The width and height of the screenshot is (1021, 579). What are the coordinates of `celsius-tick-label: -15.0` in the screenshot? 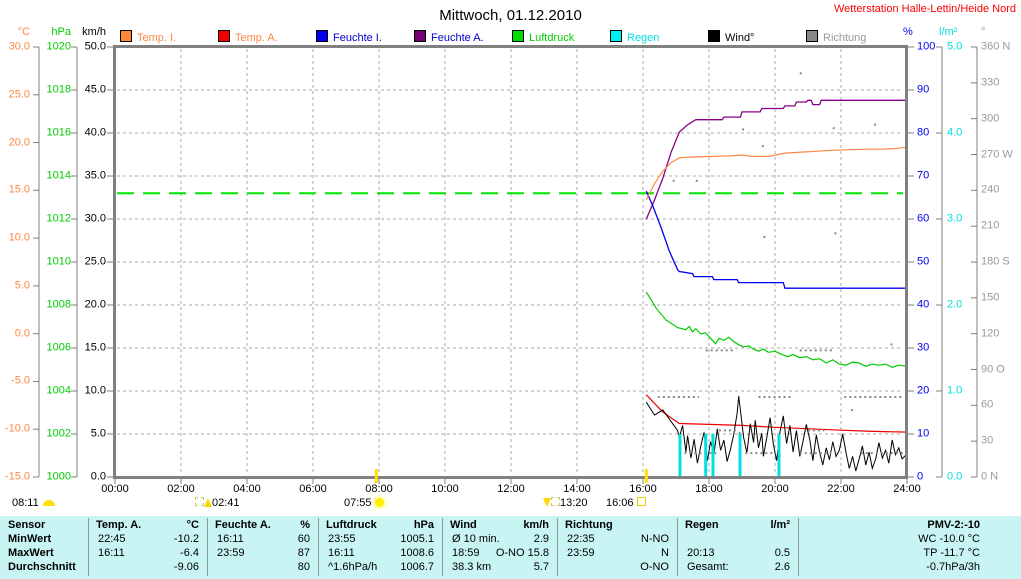 It's located at (17, 476).